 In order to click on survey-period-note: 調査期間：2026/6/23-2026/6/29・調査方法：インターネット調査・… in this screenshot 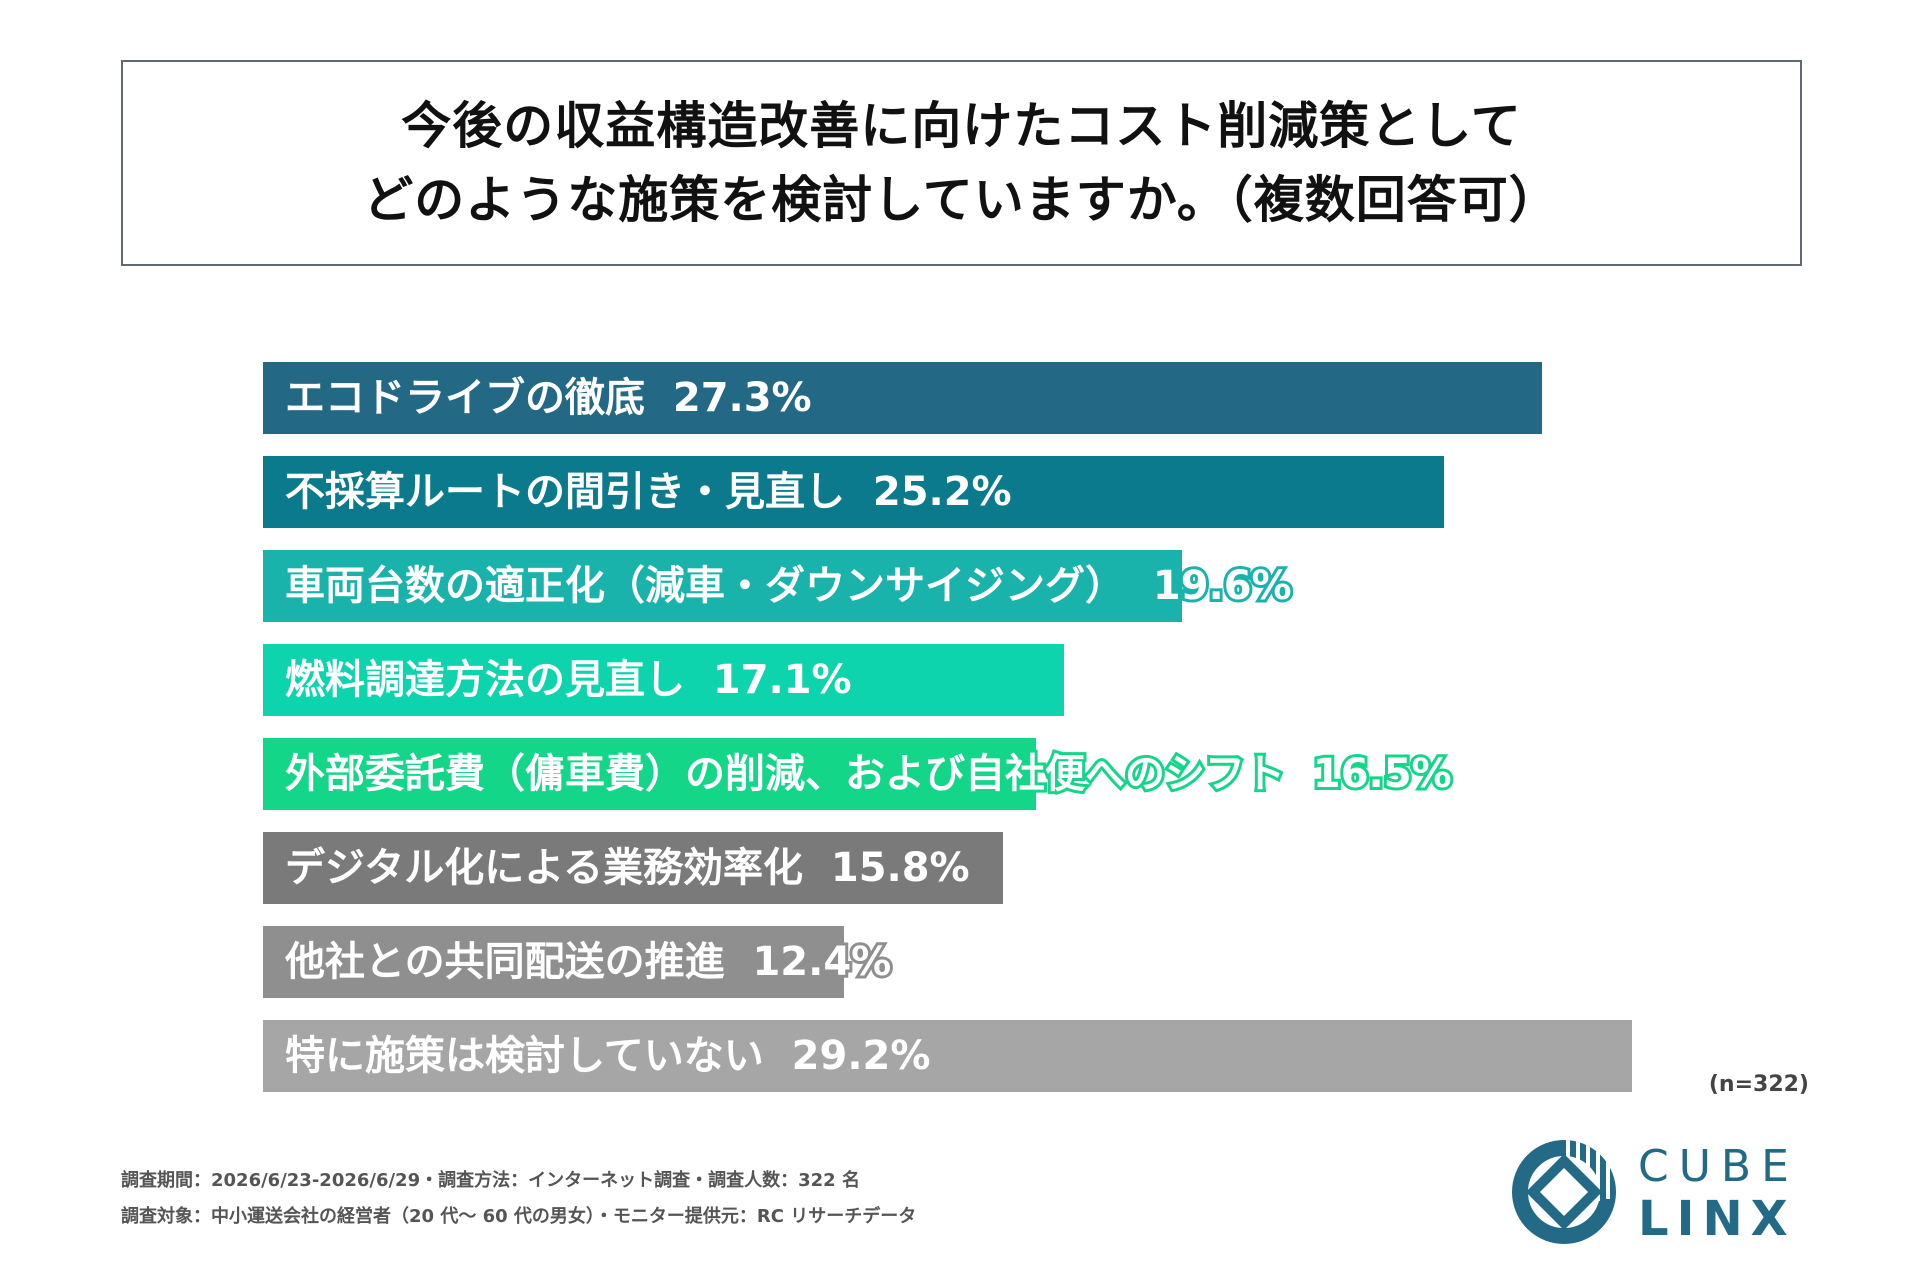, I will do `click(490, 1180)`.